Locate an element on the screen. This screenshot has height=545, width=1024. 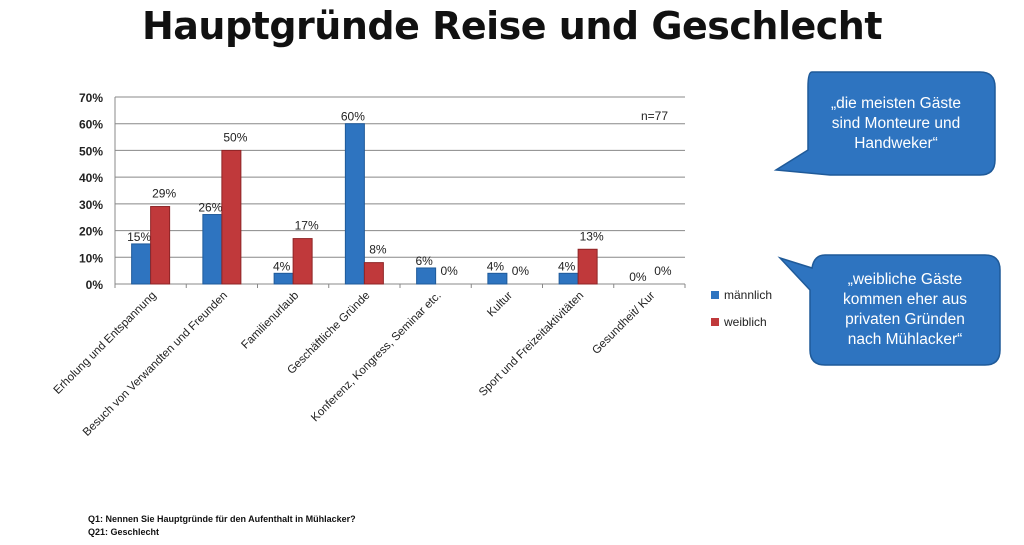
question-note-q21: Q21: Geschlecht is located at coordinates (124, 532).